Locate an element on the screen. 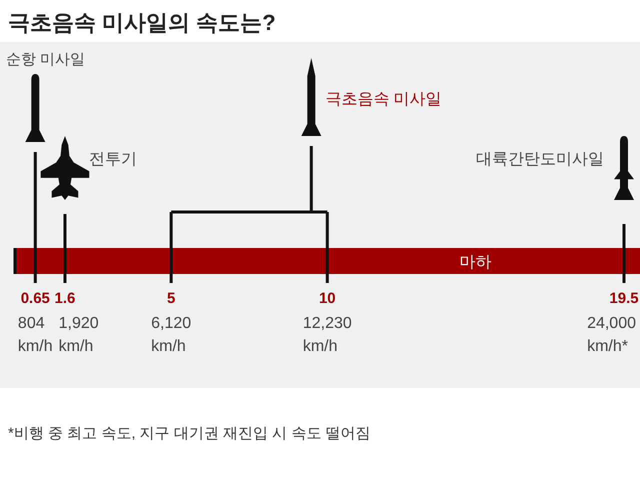 This screenshot has height=482, width=640. data-label: 0.65 is located at coordinates (35, 298).